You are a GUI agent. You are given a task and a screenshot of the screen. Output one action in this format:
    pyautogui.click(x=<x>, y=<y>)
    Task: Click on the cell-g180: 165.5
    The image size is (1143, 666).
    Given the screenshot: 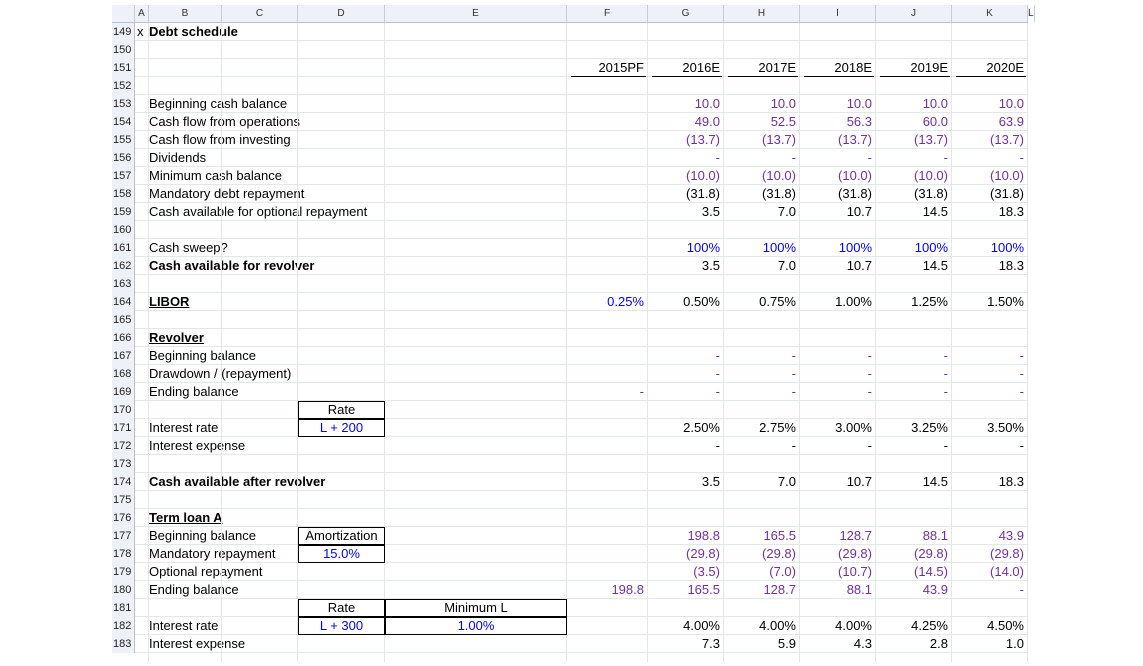 What is the action you would take?
    pyautogui.click(x=703, y=589)
    